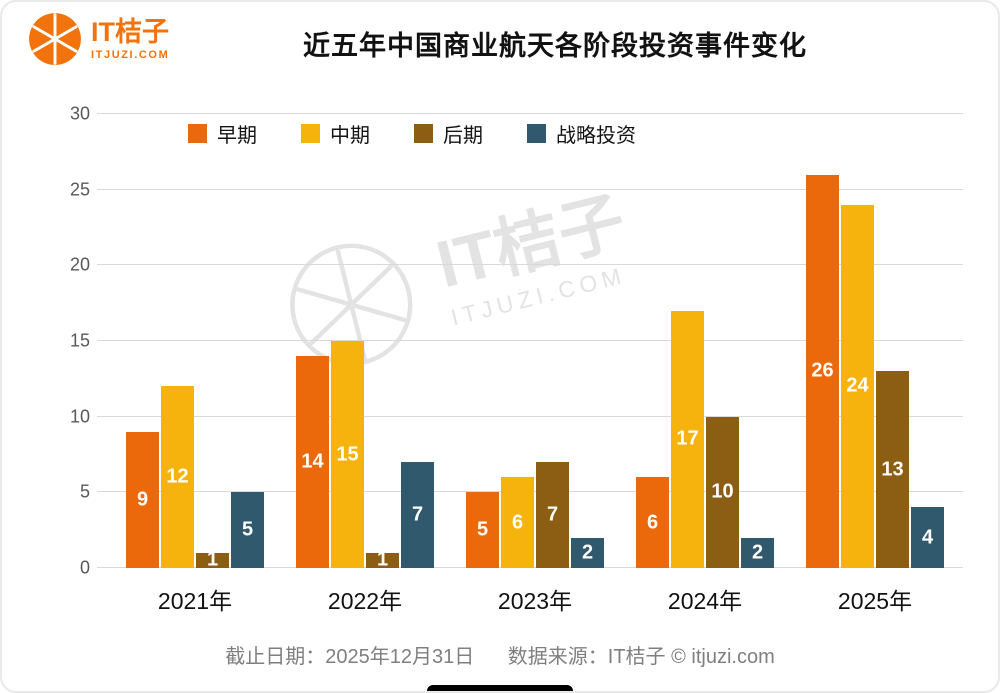 Image resolution: width=1000 pixels, height=693 pixels. I want to click on bar-value-label: 12, so click(177, 476).